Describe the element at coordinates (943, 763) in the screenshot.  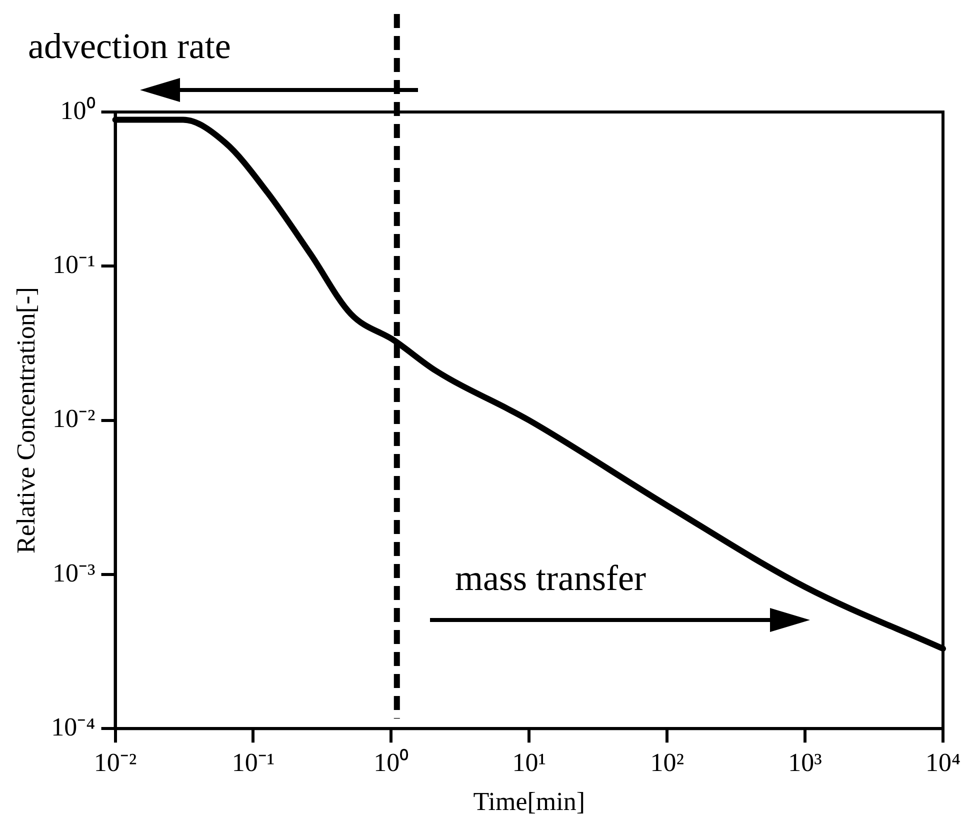
I see `x-tick-label: 10⁴` at that location.